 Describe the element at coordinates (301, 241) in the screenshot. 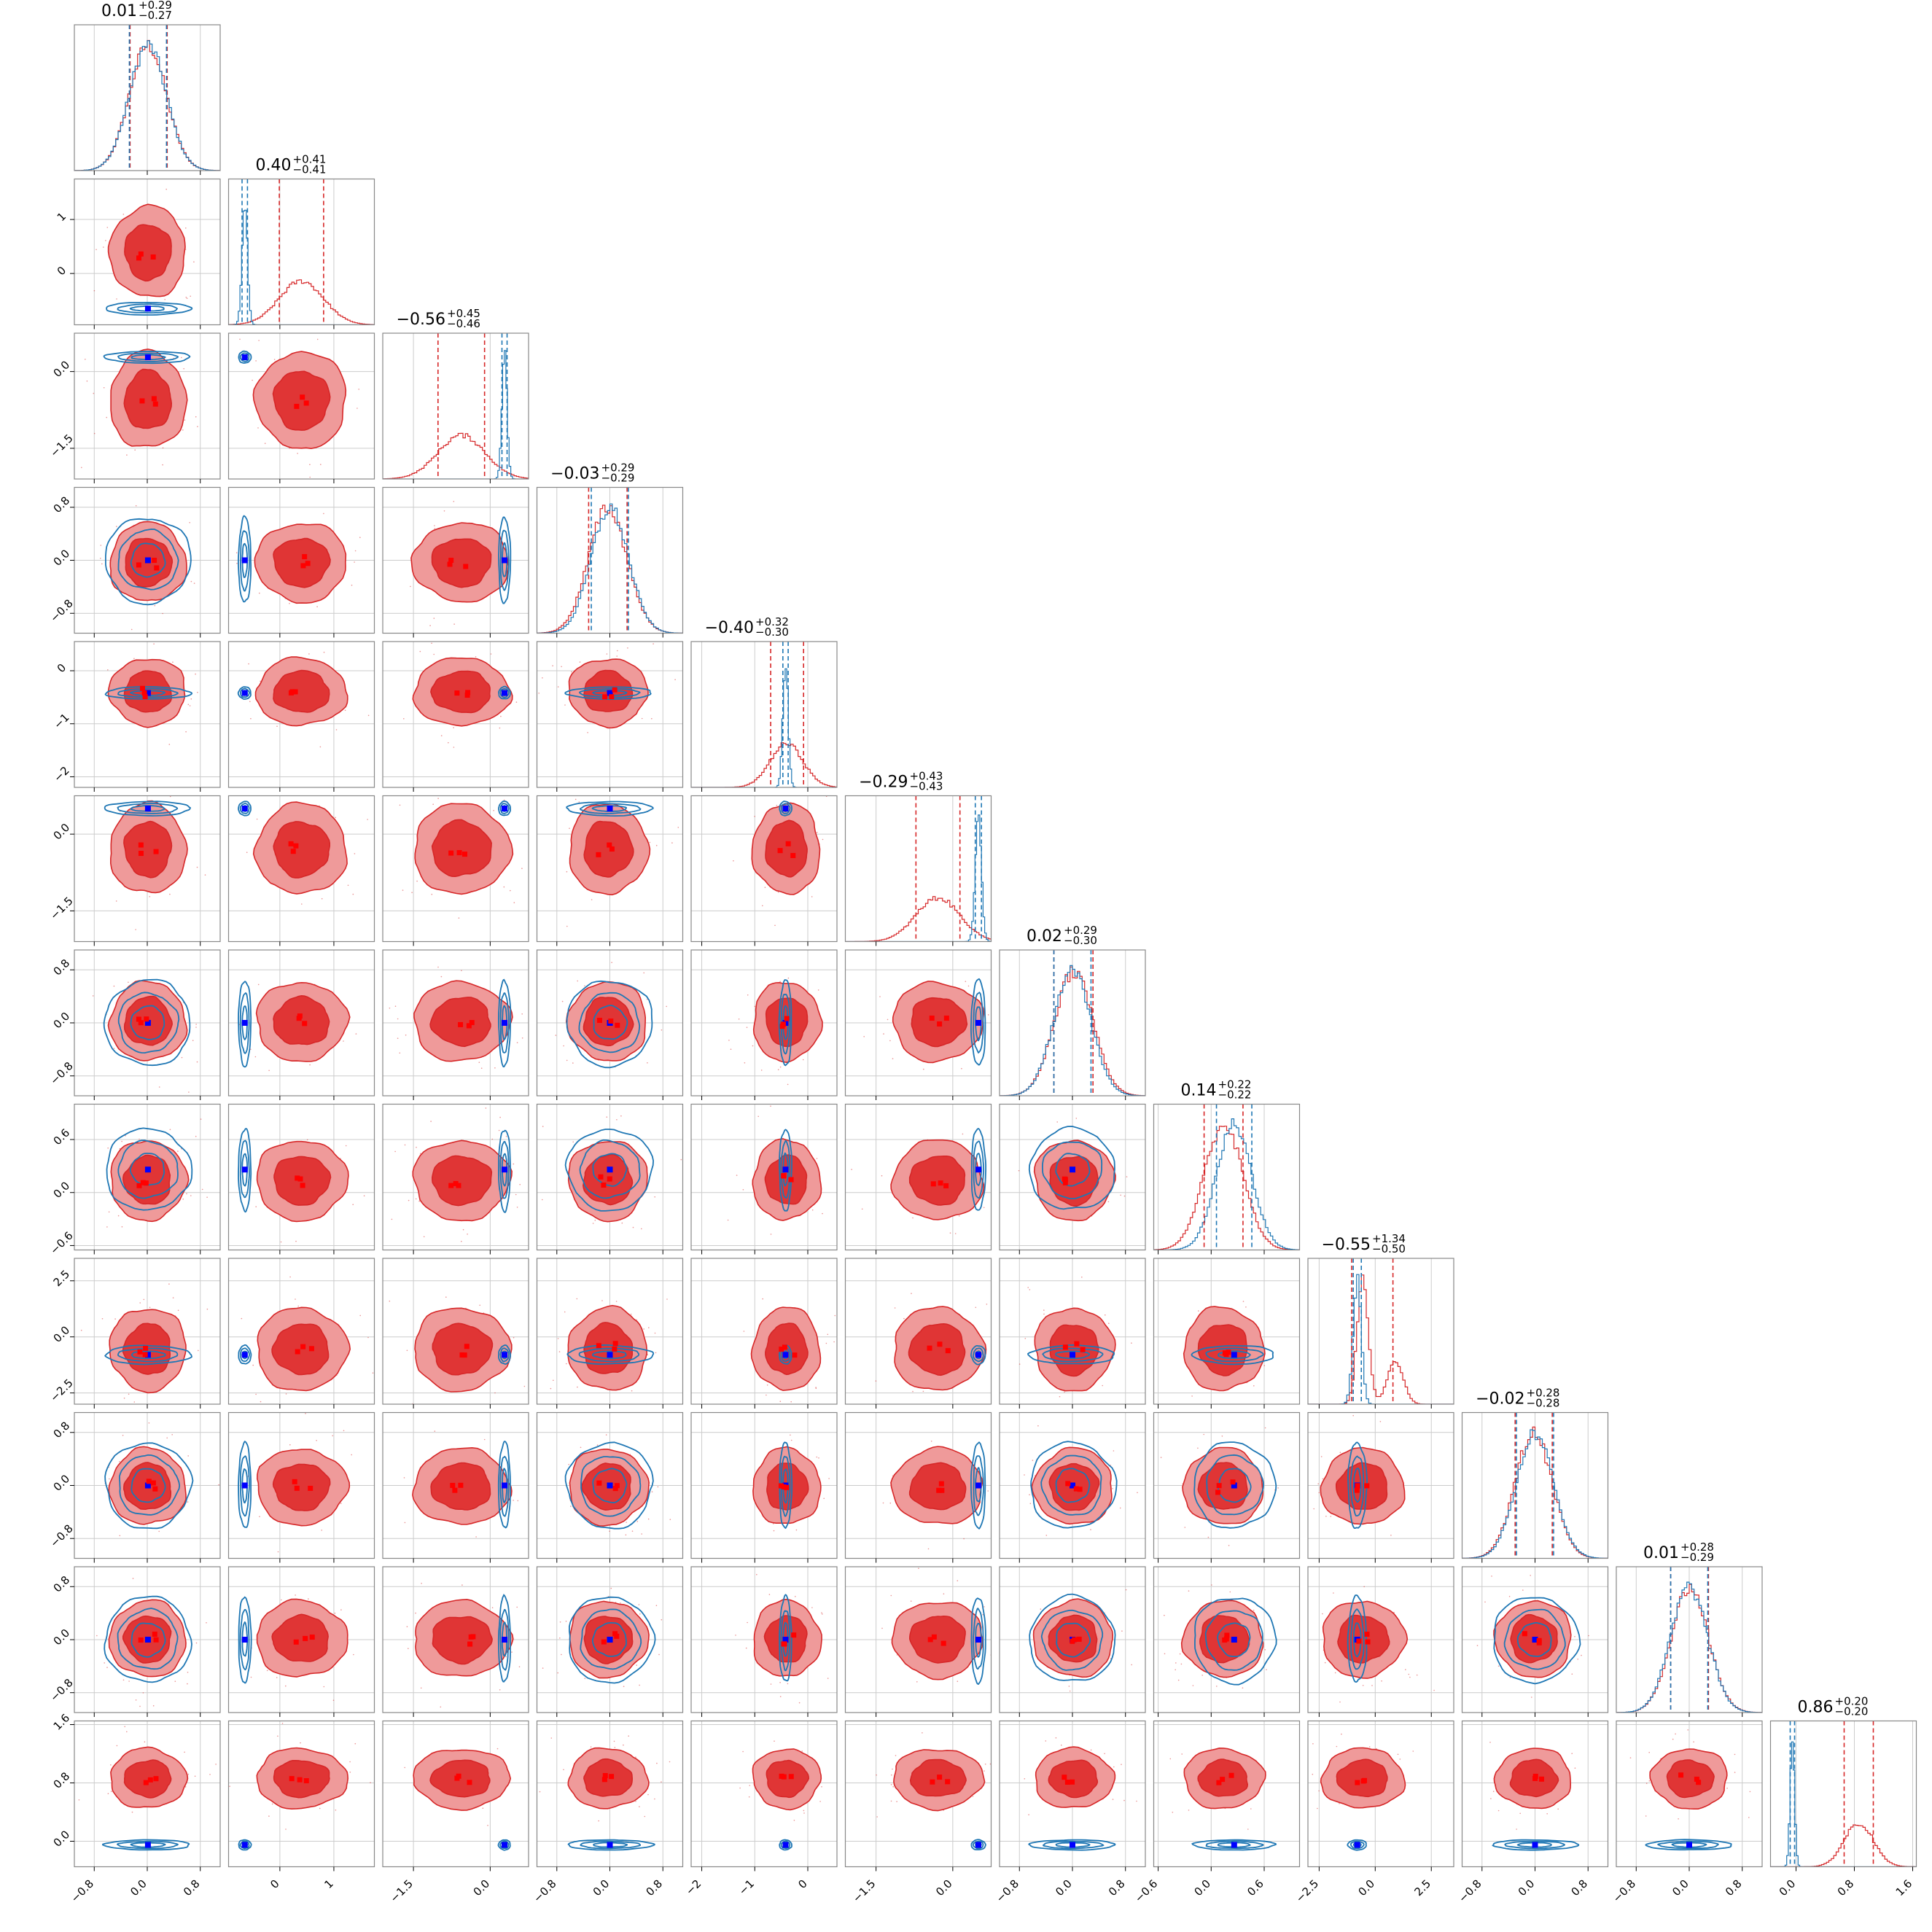

I see `diag-panel-1: 0.40 +0.41−0.41` at that location.